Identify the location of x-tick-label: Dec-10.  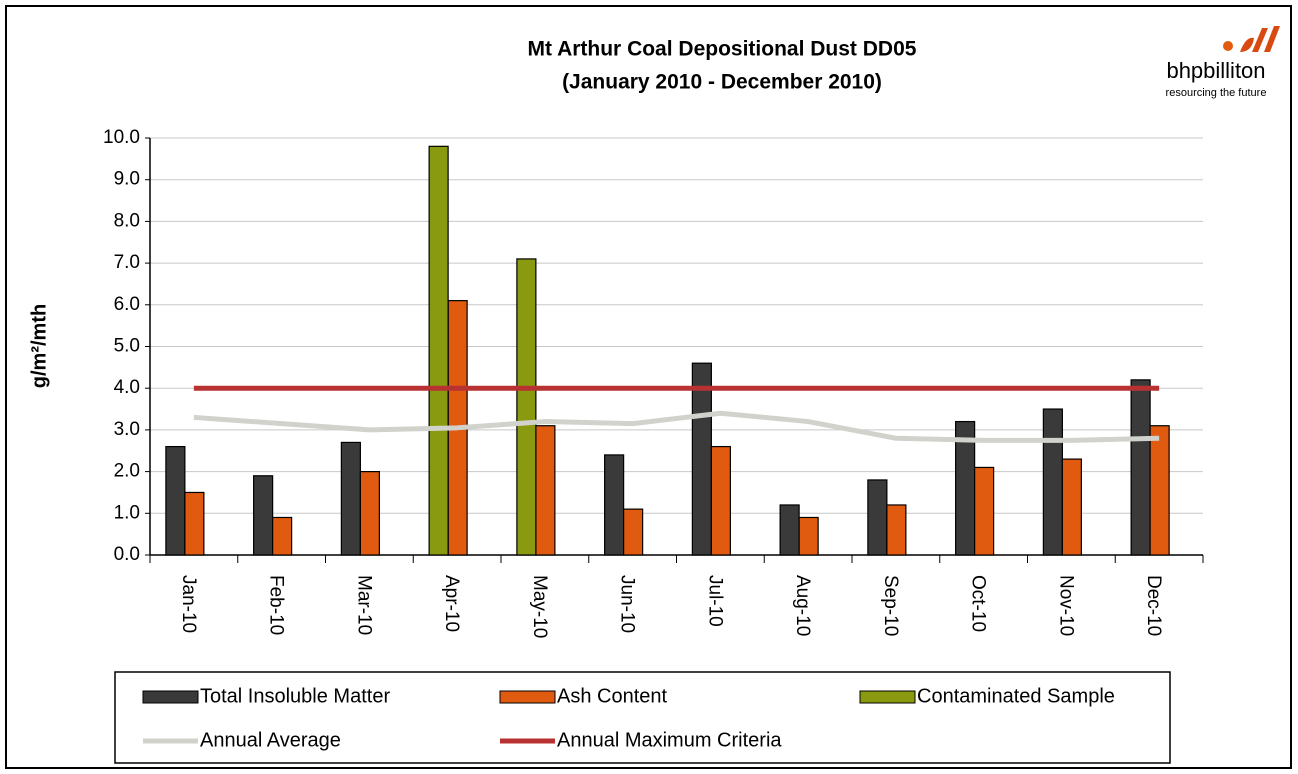
(1153, 605).